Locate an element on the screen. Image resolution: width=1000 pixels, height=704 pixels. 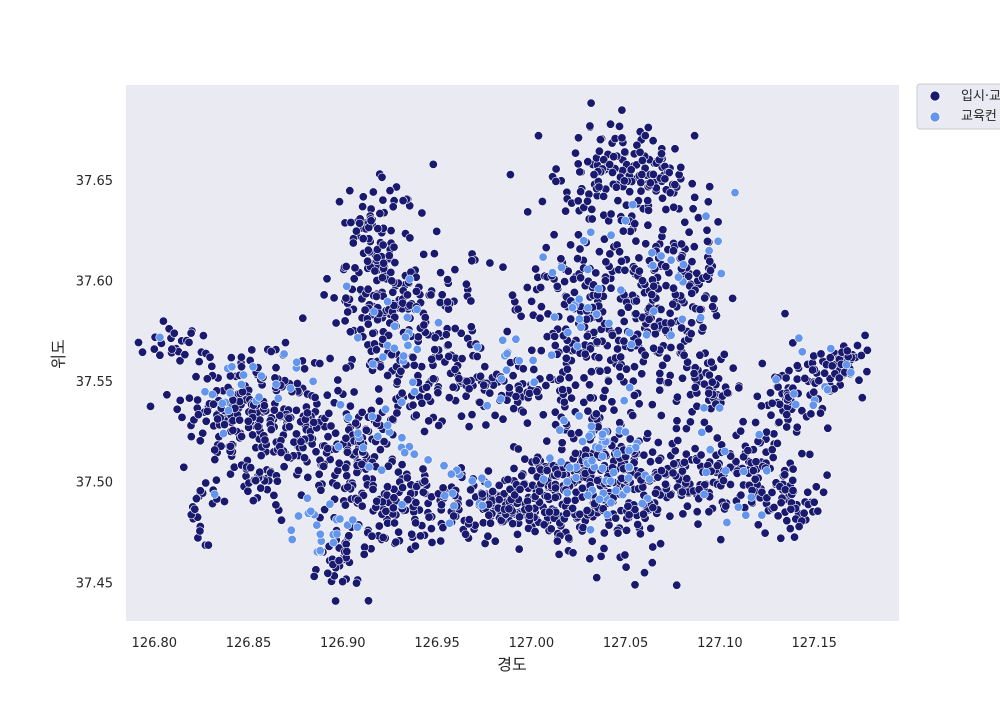
x-tick-label: 127.05 is located at coordinates (626, 643).